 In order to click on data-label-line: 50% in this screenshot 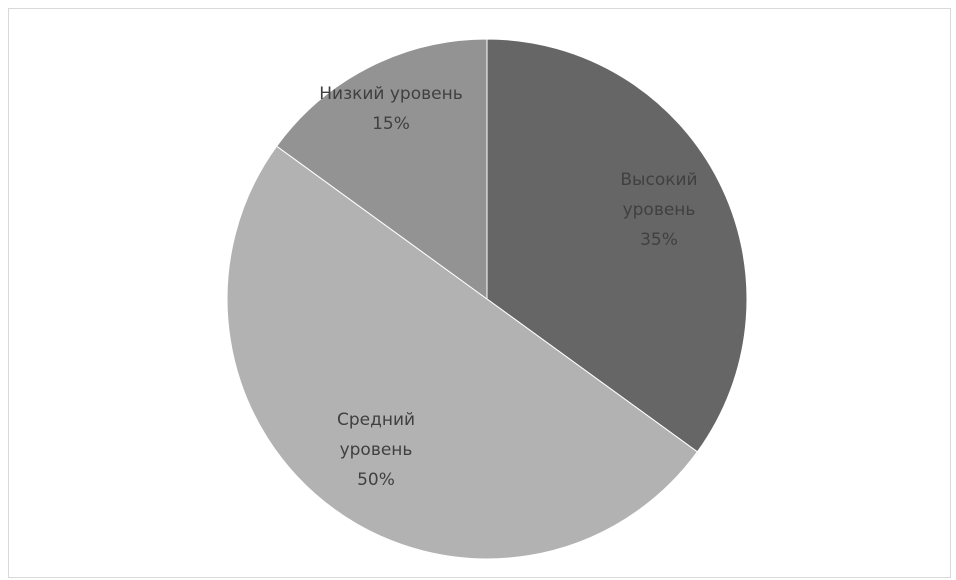, I will do `click(376, 480)`.